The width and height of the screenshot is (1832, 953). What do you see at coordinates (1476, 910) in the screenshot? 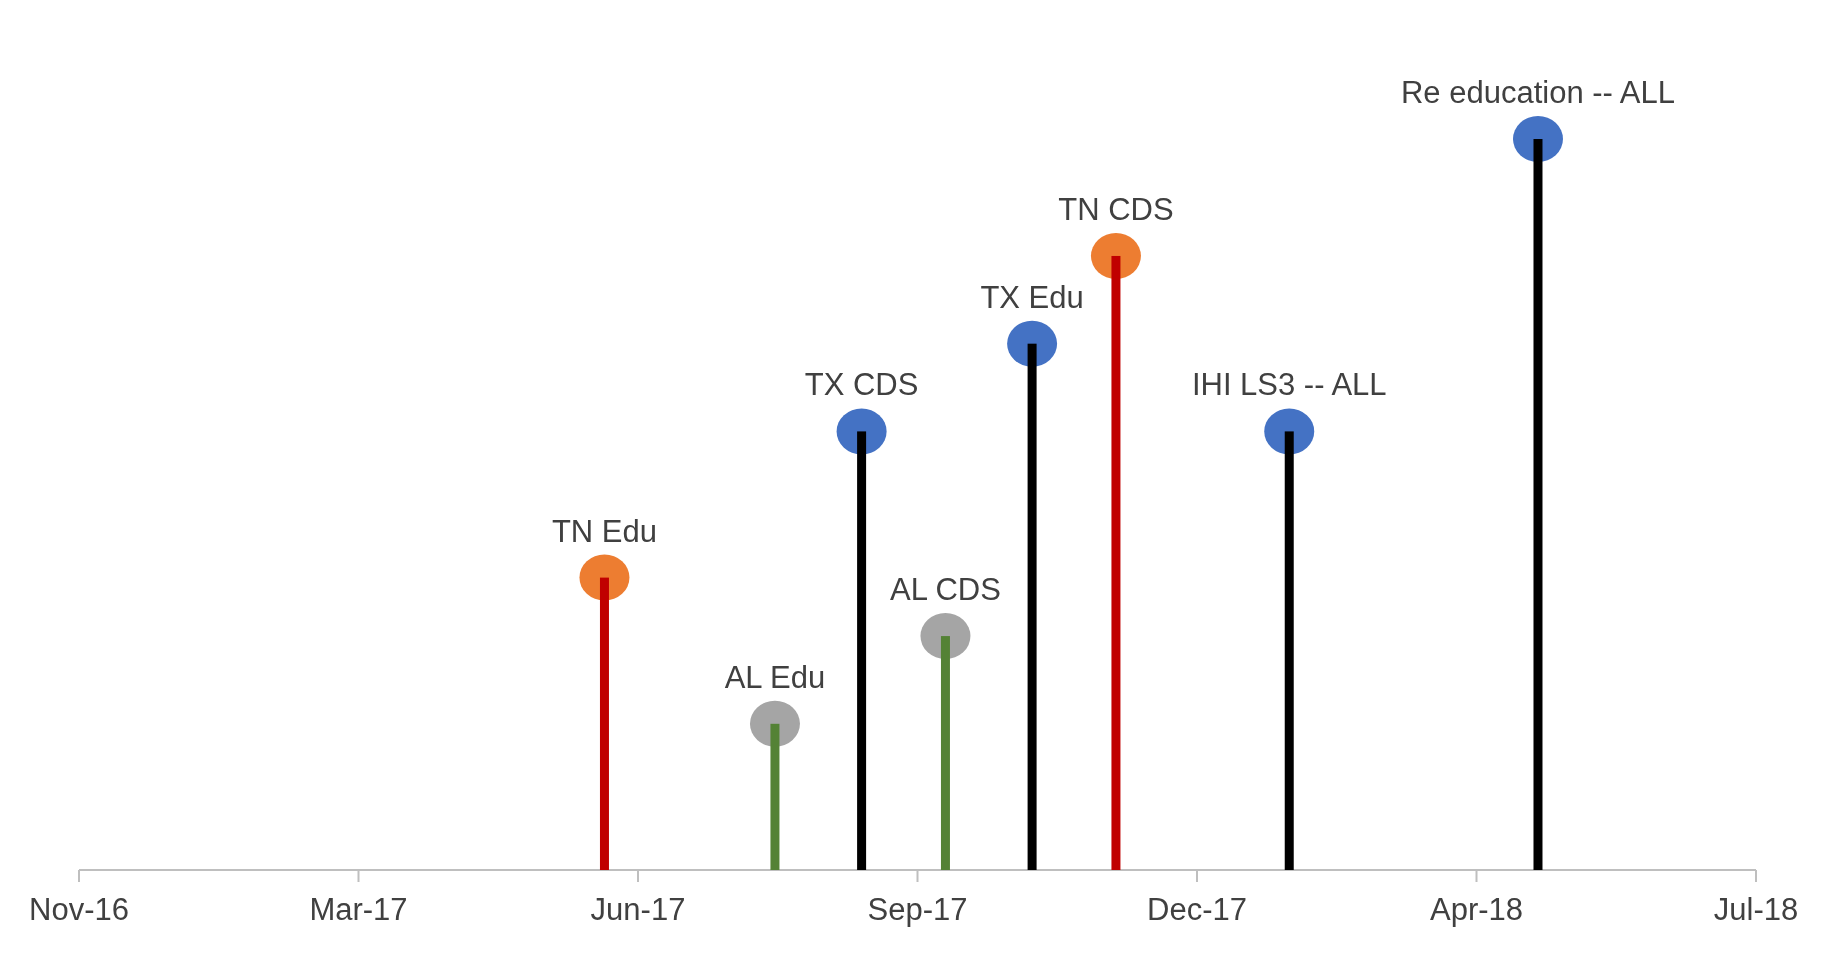
I see `x-tick-label: Apr-18` at bounding box center [1476, 910].